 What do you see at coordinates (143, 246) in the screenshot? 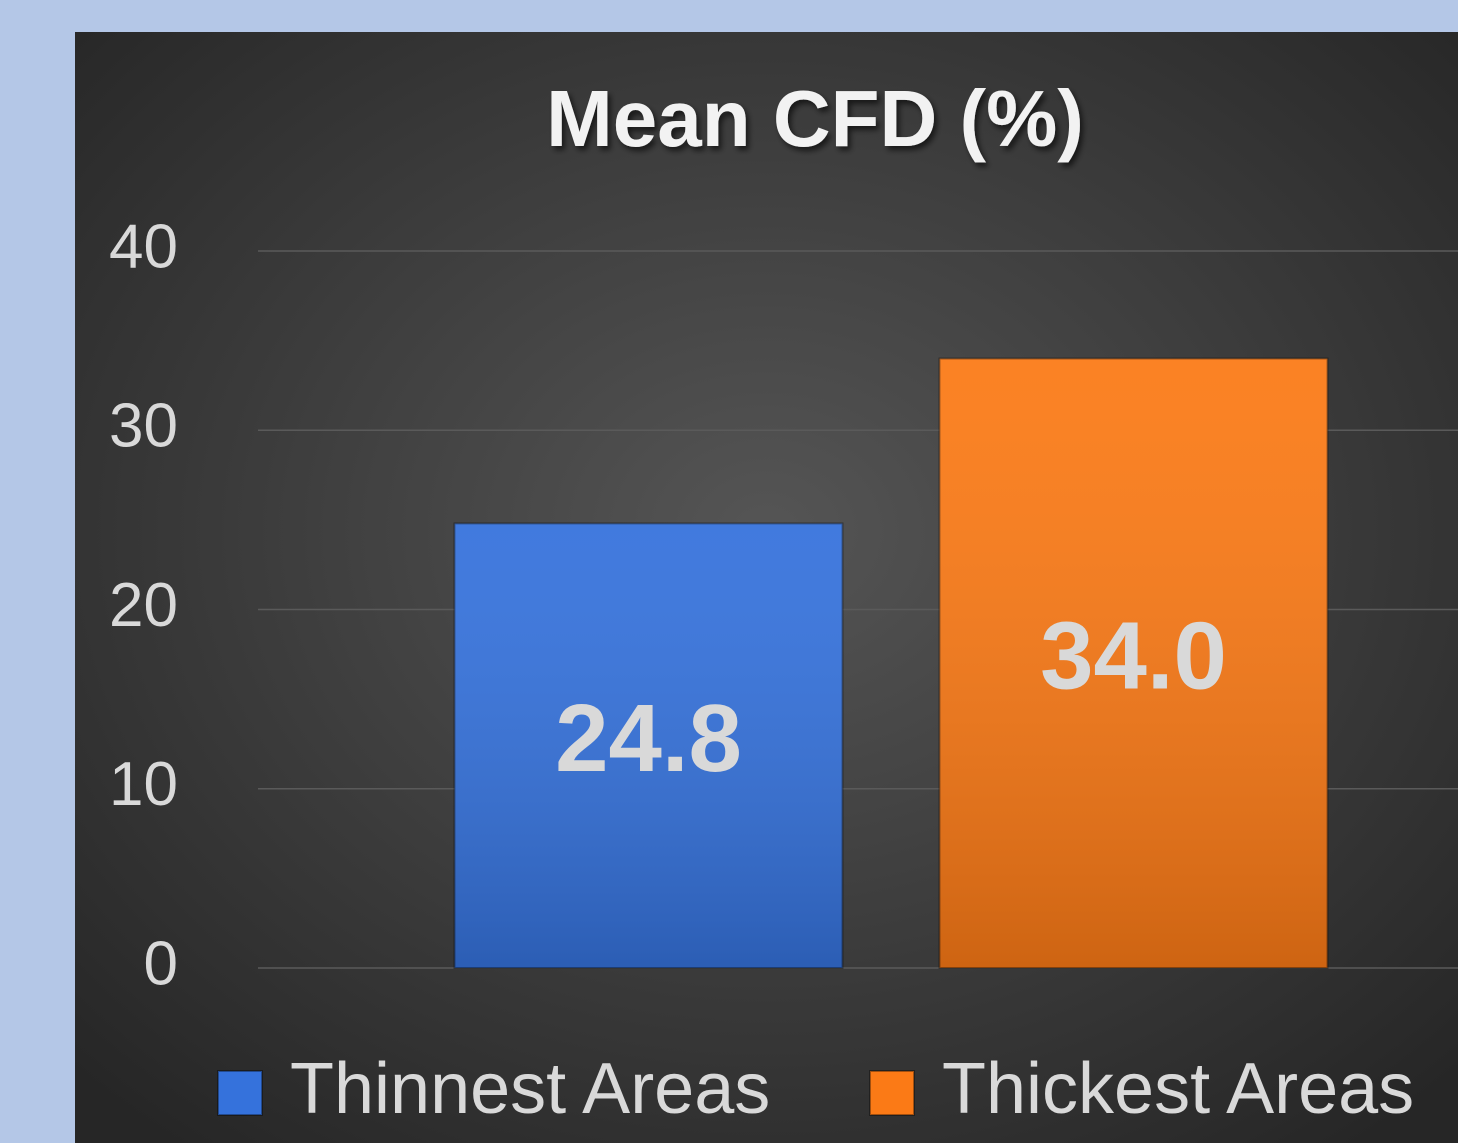
I see `y-tick-label: 40` at bounding box center [143, 246].